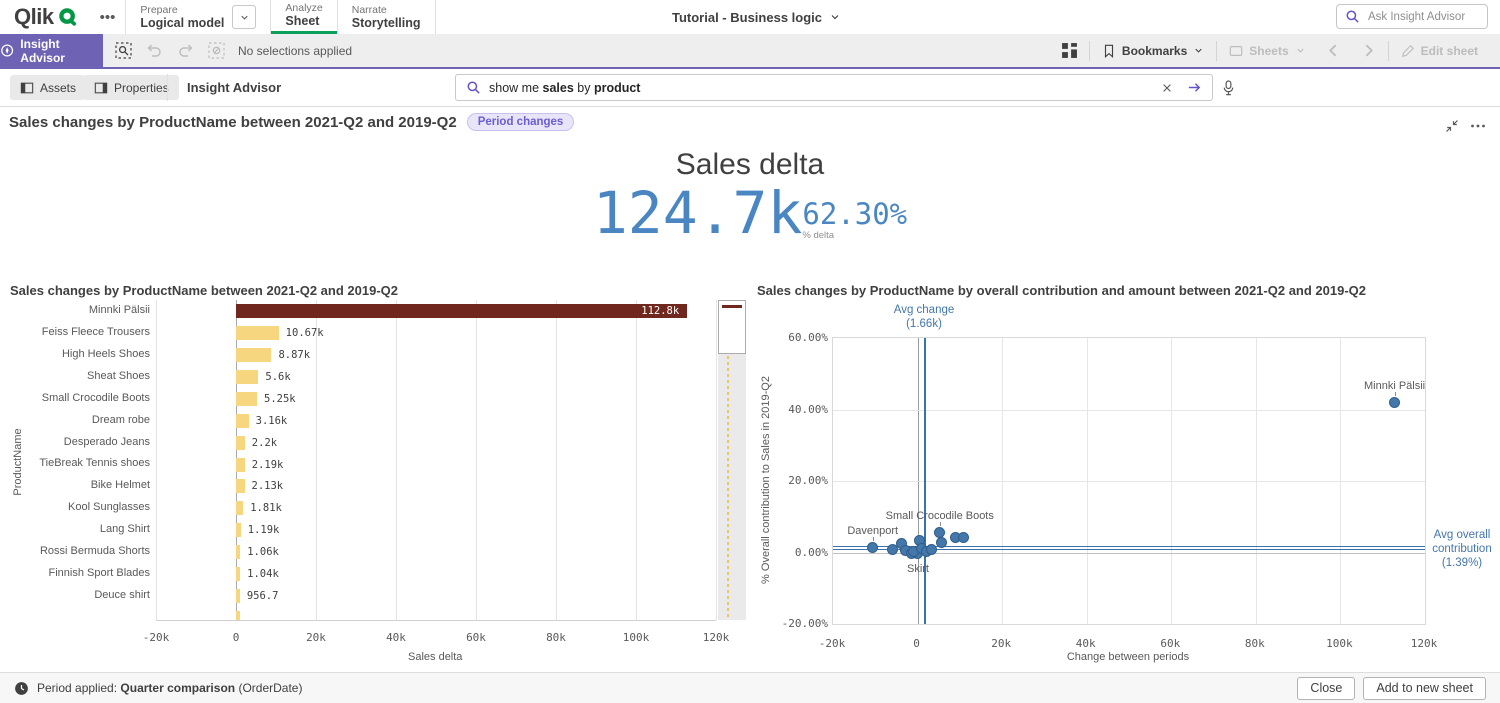 Image resolution: width=1500 pixels, height=703 pixels. What do you see at coordinates (1167, 88) in the screenshot?
I see `clear-search-icon` at bounding box center [1167, 88].